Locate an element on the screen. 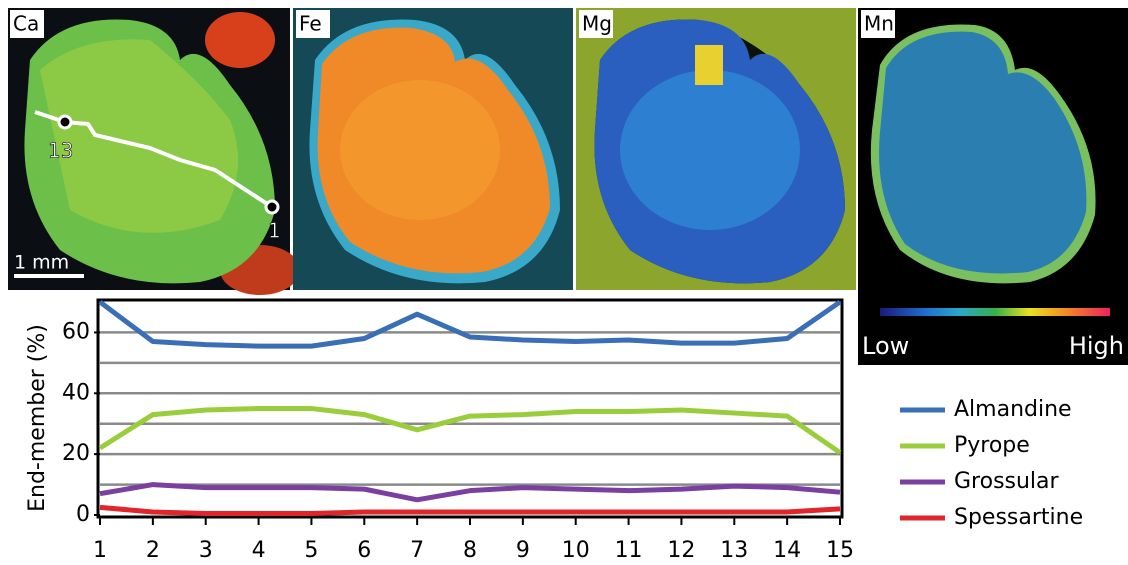 The height and width of the screenshot is (565, 1128). colorbar-high: High is located at coordinates (1096, 346).